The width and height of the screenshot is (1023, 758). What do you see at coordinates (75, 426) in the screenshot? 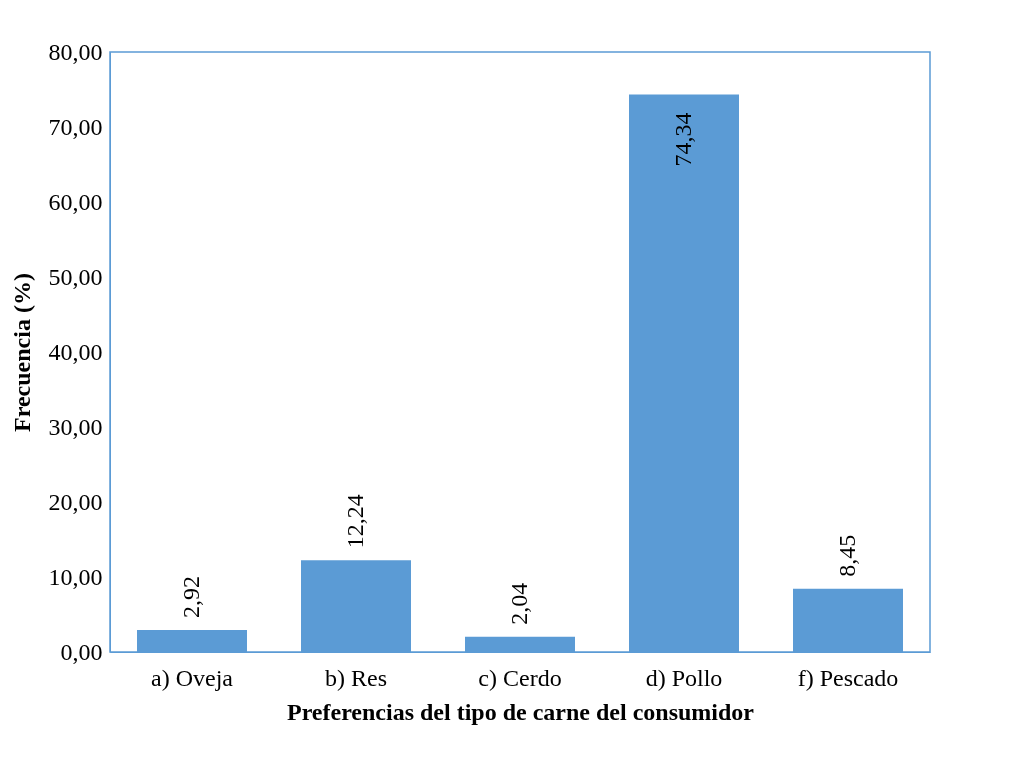
I see `y-tick-label: 30,00` at bounding box center [75, 426].